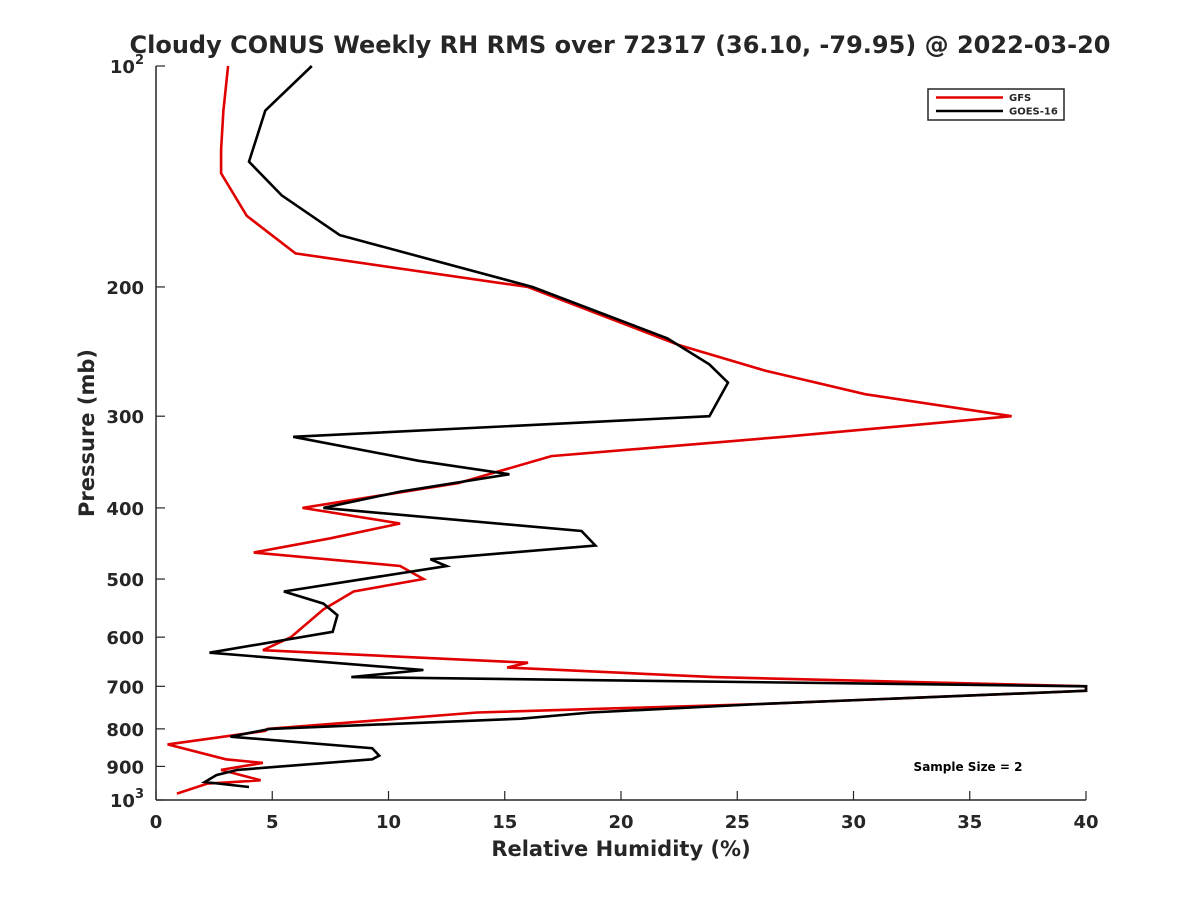  I want to click on x-tick-label: 15, so click(504, 822).